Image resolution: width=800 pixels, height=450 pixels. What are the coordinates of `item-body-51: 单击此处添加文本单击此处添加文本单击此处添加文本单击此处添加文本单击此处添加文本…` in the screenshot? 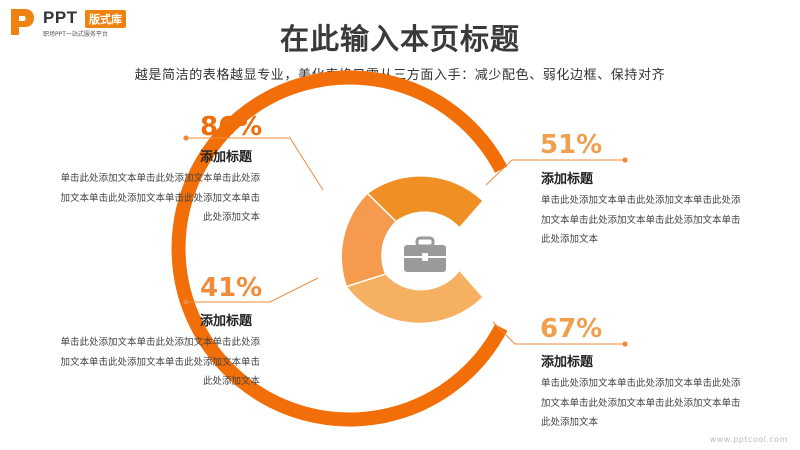 It's located at (641, 220).